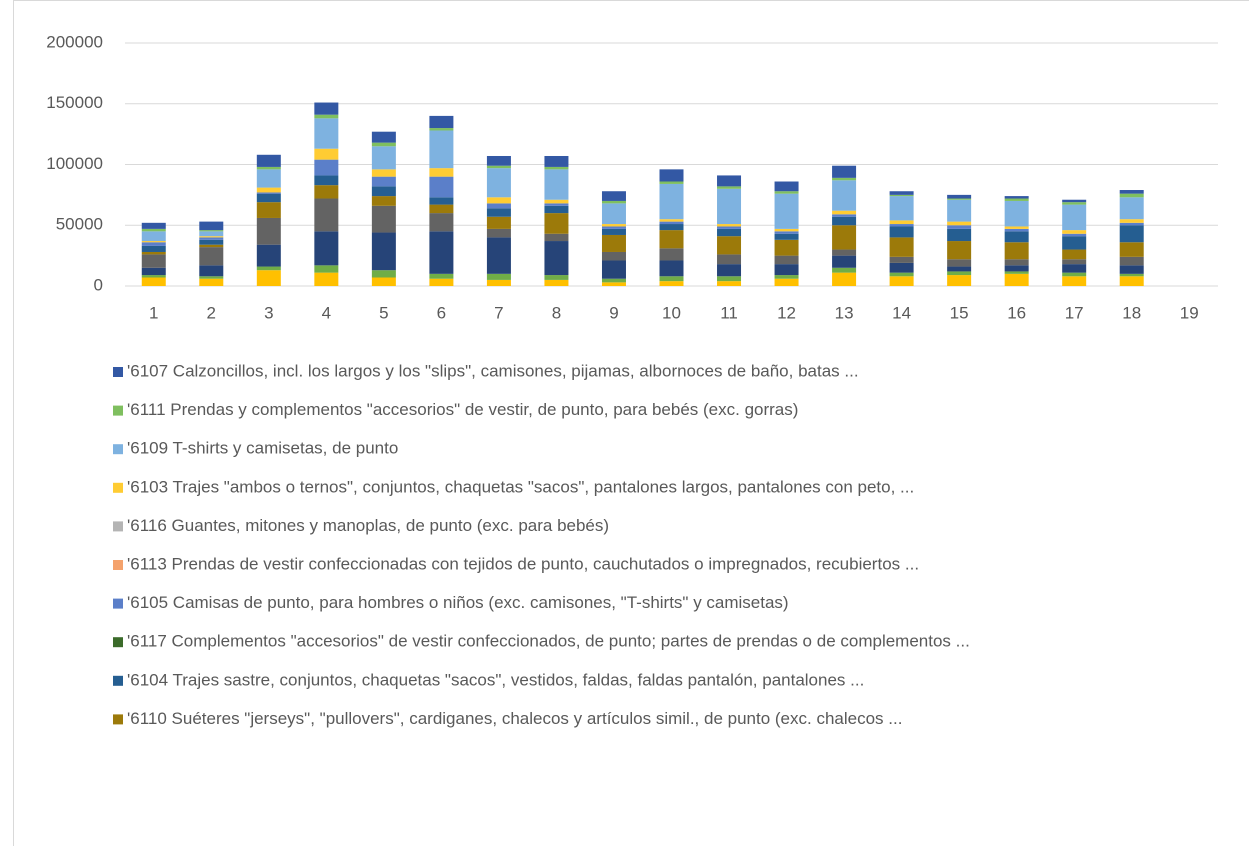 The width and height of the screenshot is (1249, 846). Describe the element at coordinates (844, 312) in the screenshot. I see `x-tick-label: 13` at that location.